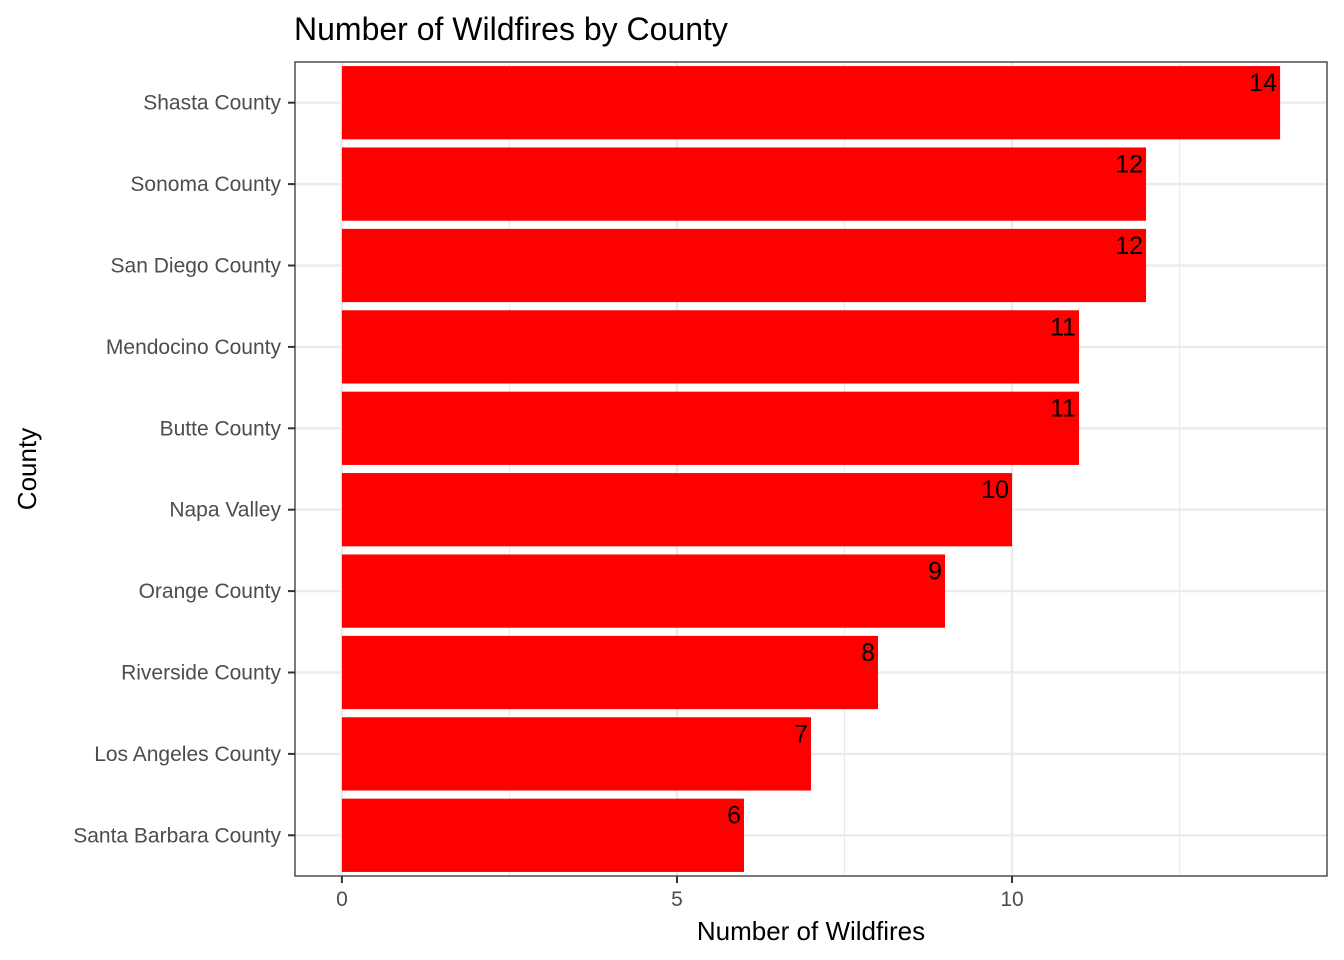  Describe the element at coordinates (212, 103) in the screenshot. I see `y-tick-label: Shasta County` at that location.